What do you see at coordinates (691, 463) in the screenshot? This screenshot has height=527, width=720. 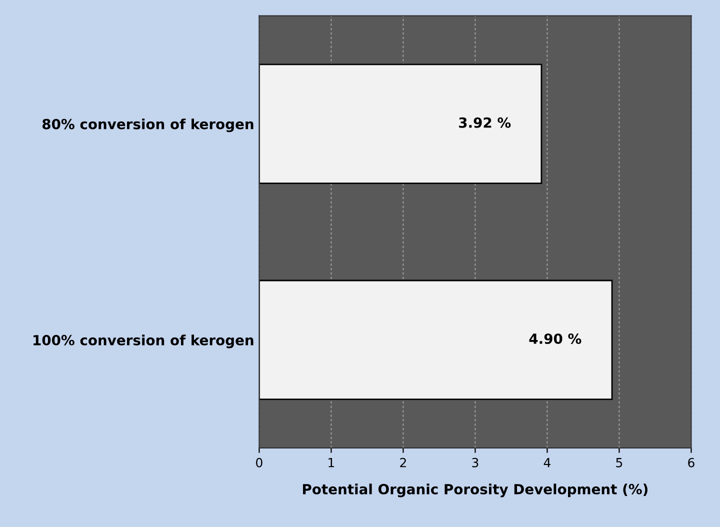 I see `x-tick-label: 6` at bounding box center [691, 463].